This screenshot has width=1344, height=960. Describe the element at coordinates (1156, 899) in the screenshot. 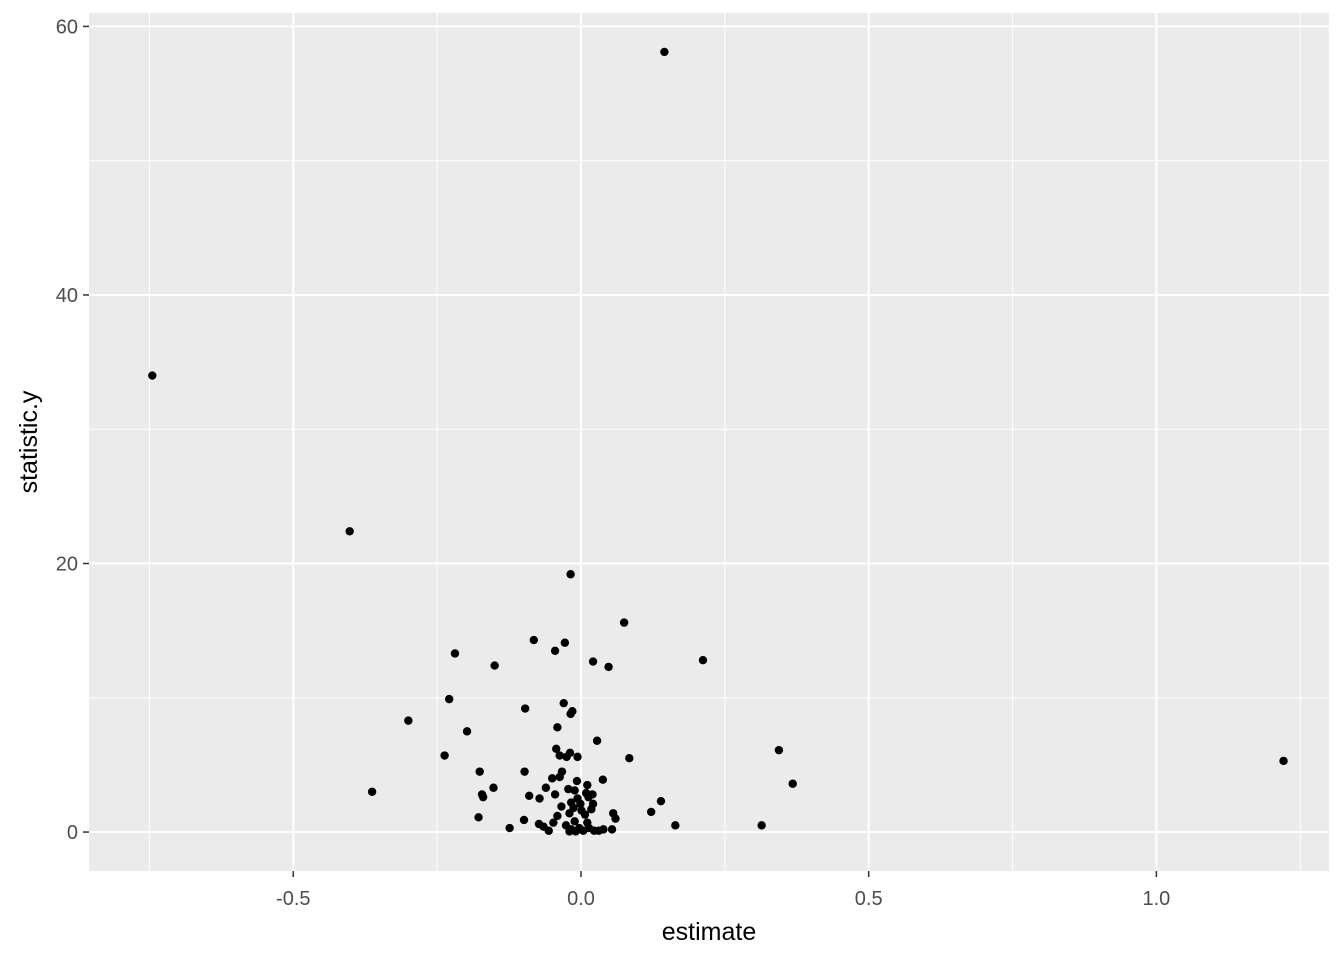

I see `x-tick-label: 1.0` at that location.